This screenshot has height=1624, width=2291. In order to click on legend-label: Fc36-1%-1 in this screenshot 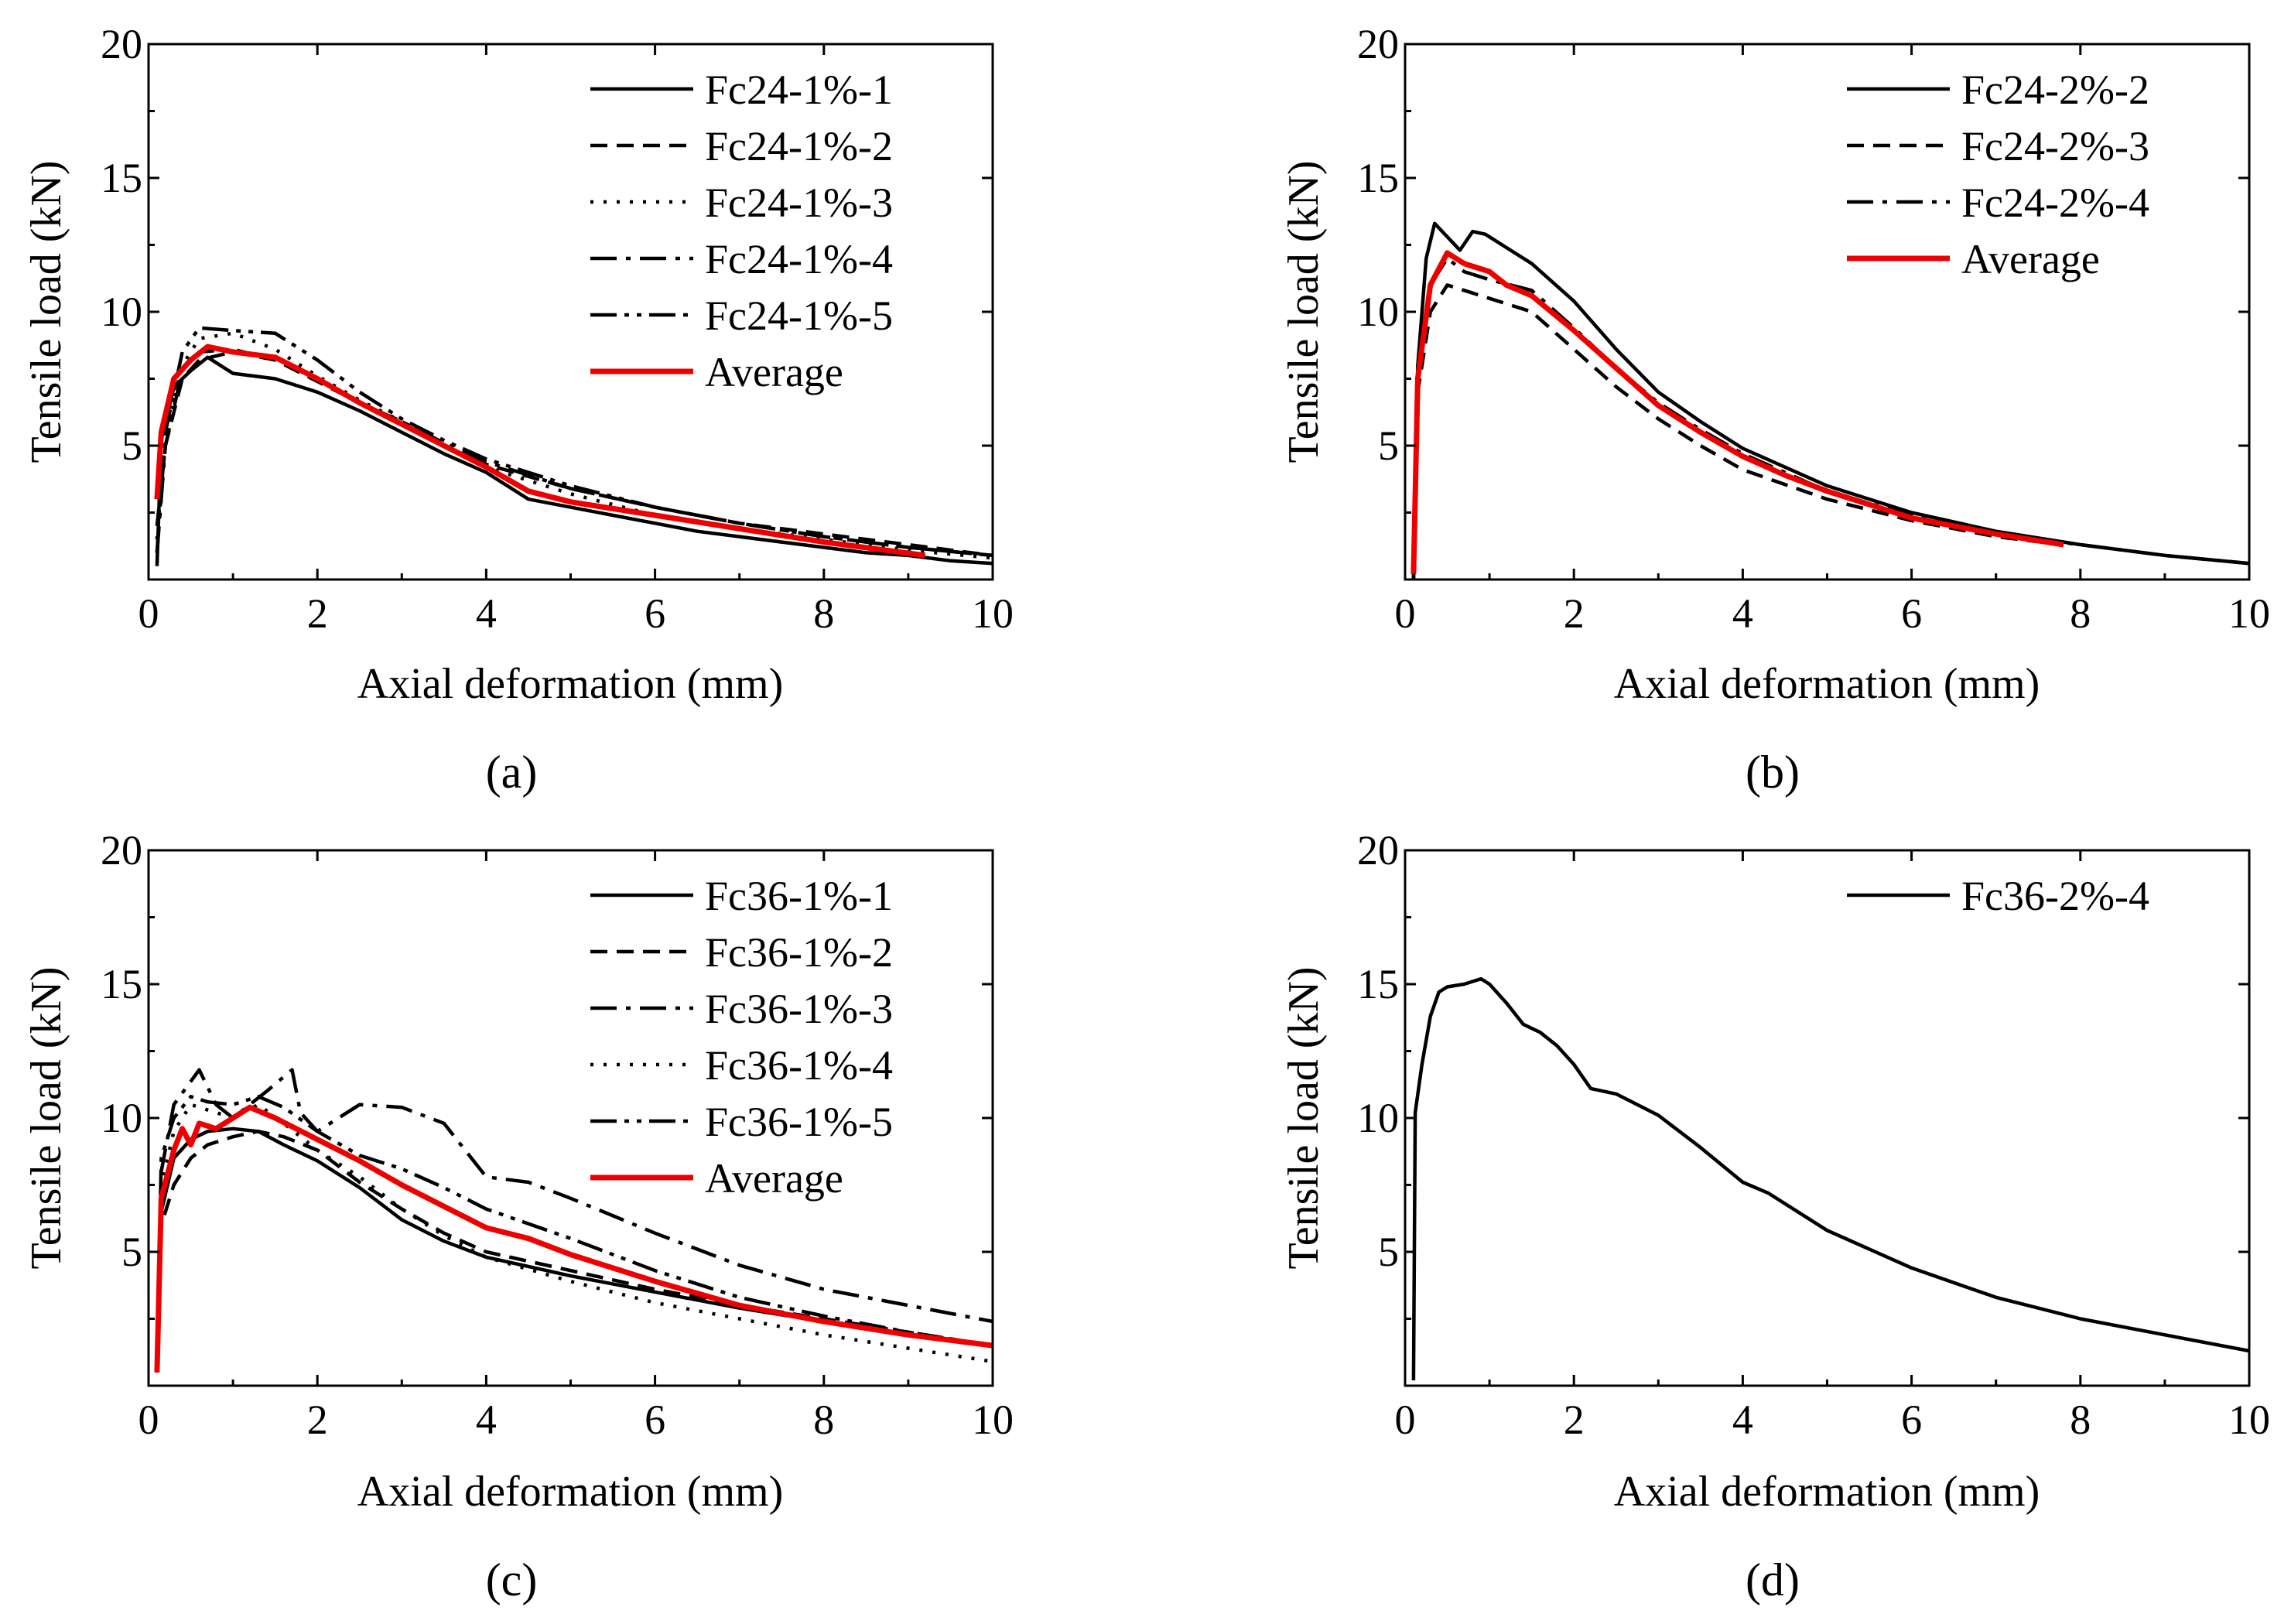, I will do `click(799, 896)`.